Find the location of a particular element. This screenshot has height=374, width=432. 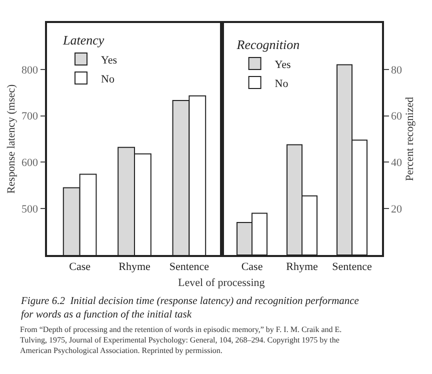

text: Figure 6.2 Initial decision time (response latency) and recognition performance for words as a function of the initial task is located at coordinates (190, 308).